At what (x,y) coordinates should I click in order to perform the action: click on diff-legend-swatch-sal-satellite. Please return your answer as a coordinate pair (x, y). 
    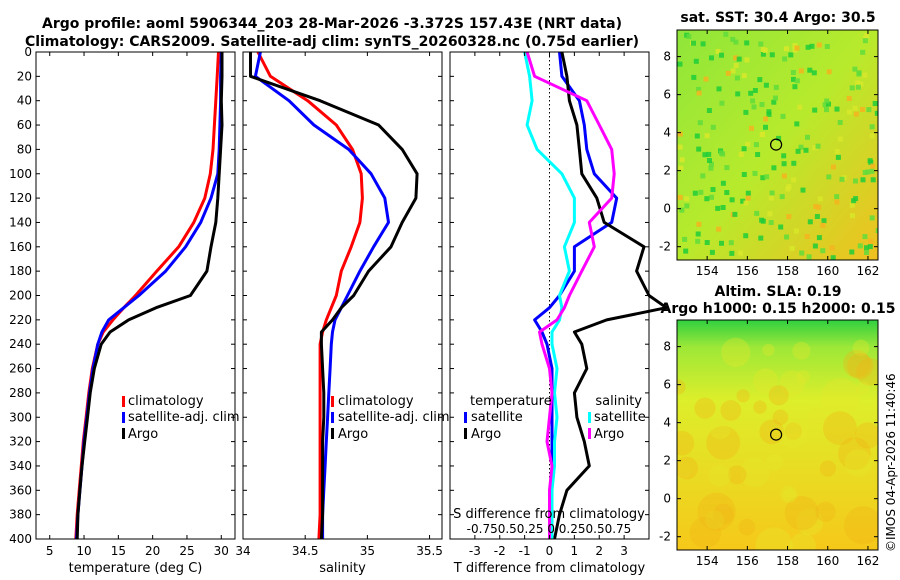
    Looking at the image, I should click on (589, 417).